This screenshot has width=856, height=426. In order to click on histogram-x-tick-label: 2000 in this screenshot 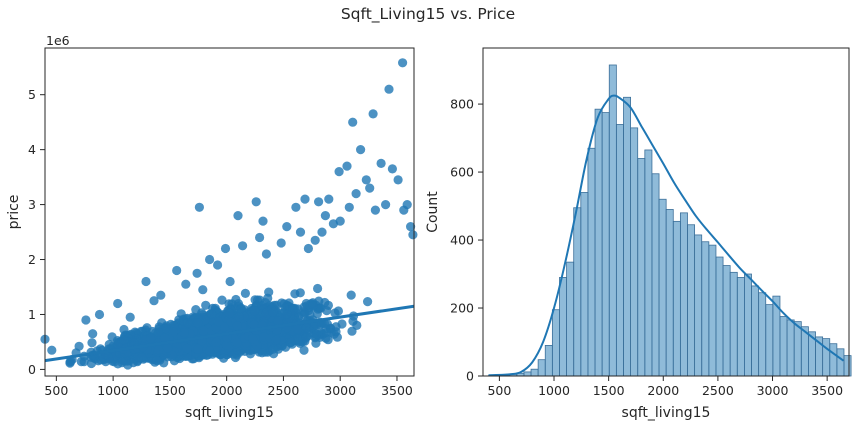, I will do `click(663, 390)`.